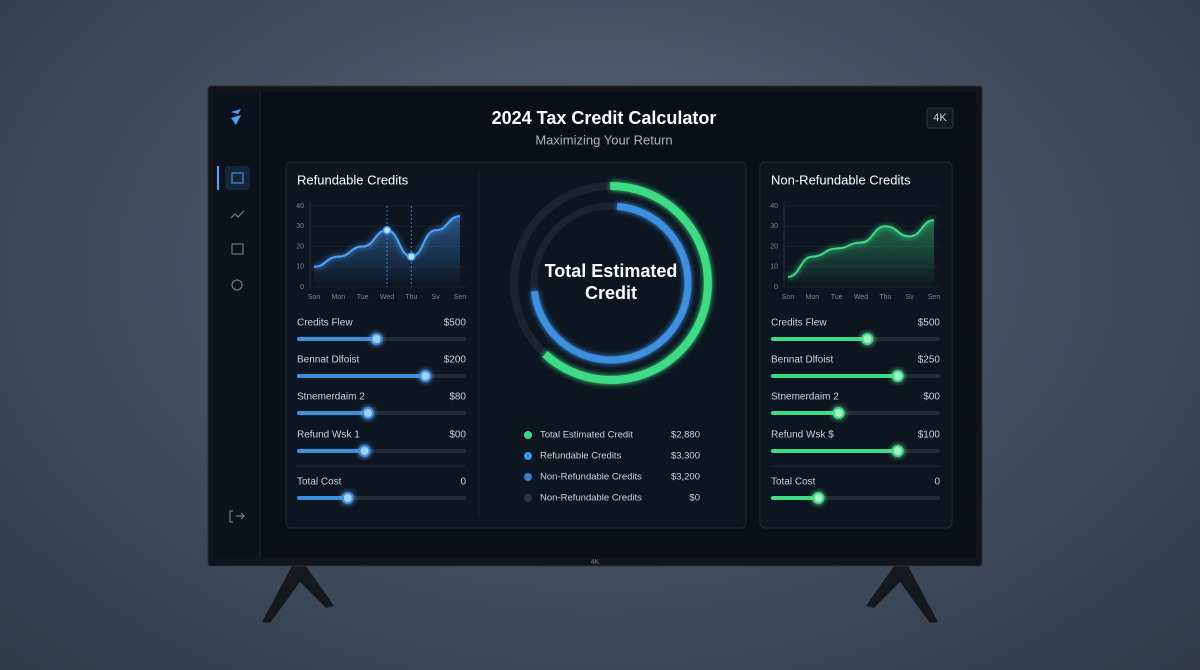 The height and width of the screenshot is (670, 1200). I want to click on nav-logout, so click(237, 516).